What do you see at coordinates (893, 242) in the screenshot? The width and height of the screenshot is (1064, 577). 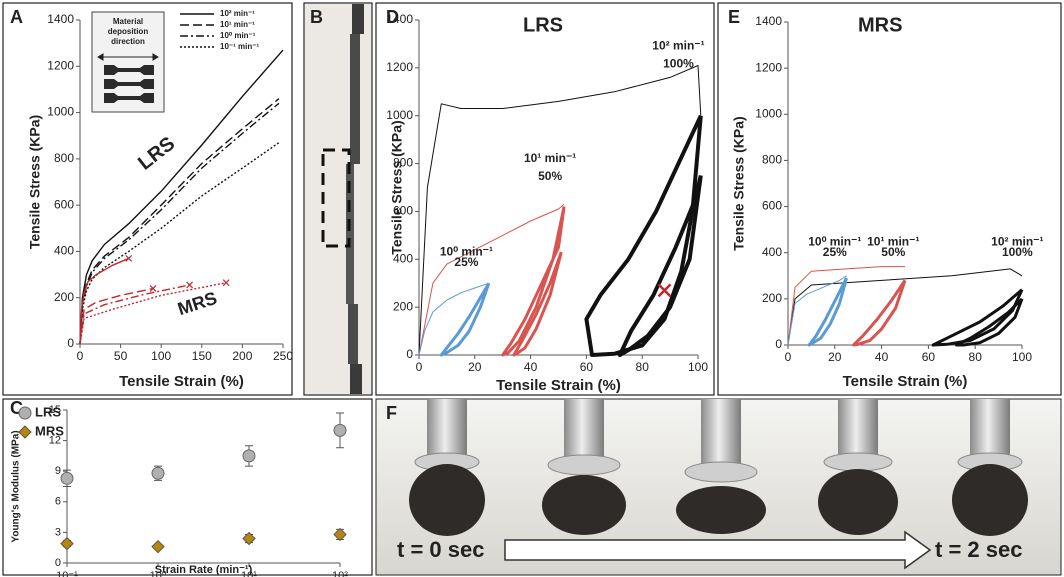 I see `annotation: 10¹ min⁻¹` at bounding box center [893, 242].